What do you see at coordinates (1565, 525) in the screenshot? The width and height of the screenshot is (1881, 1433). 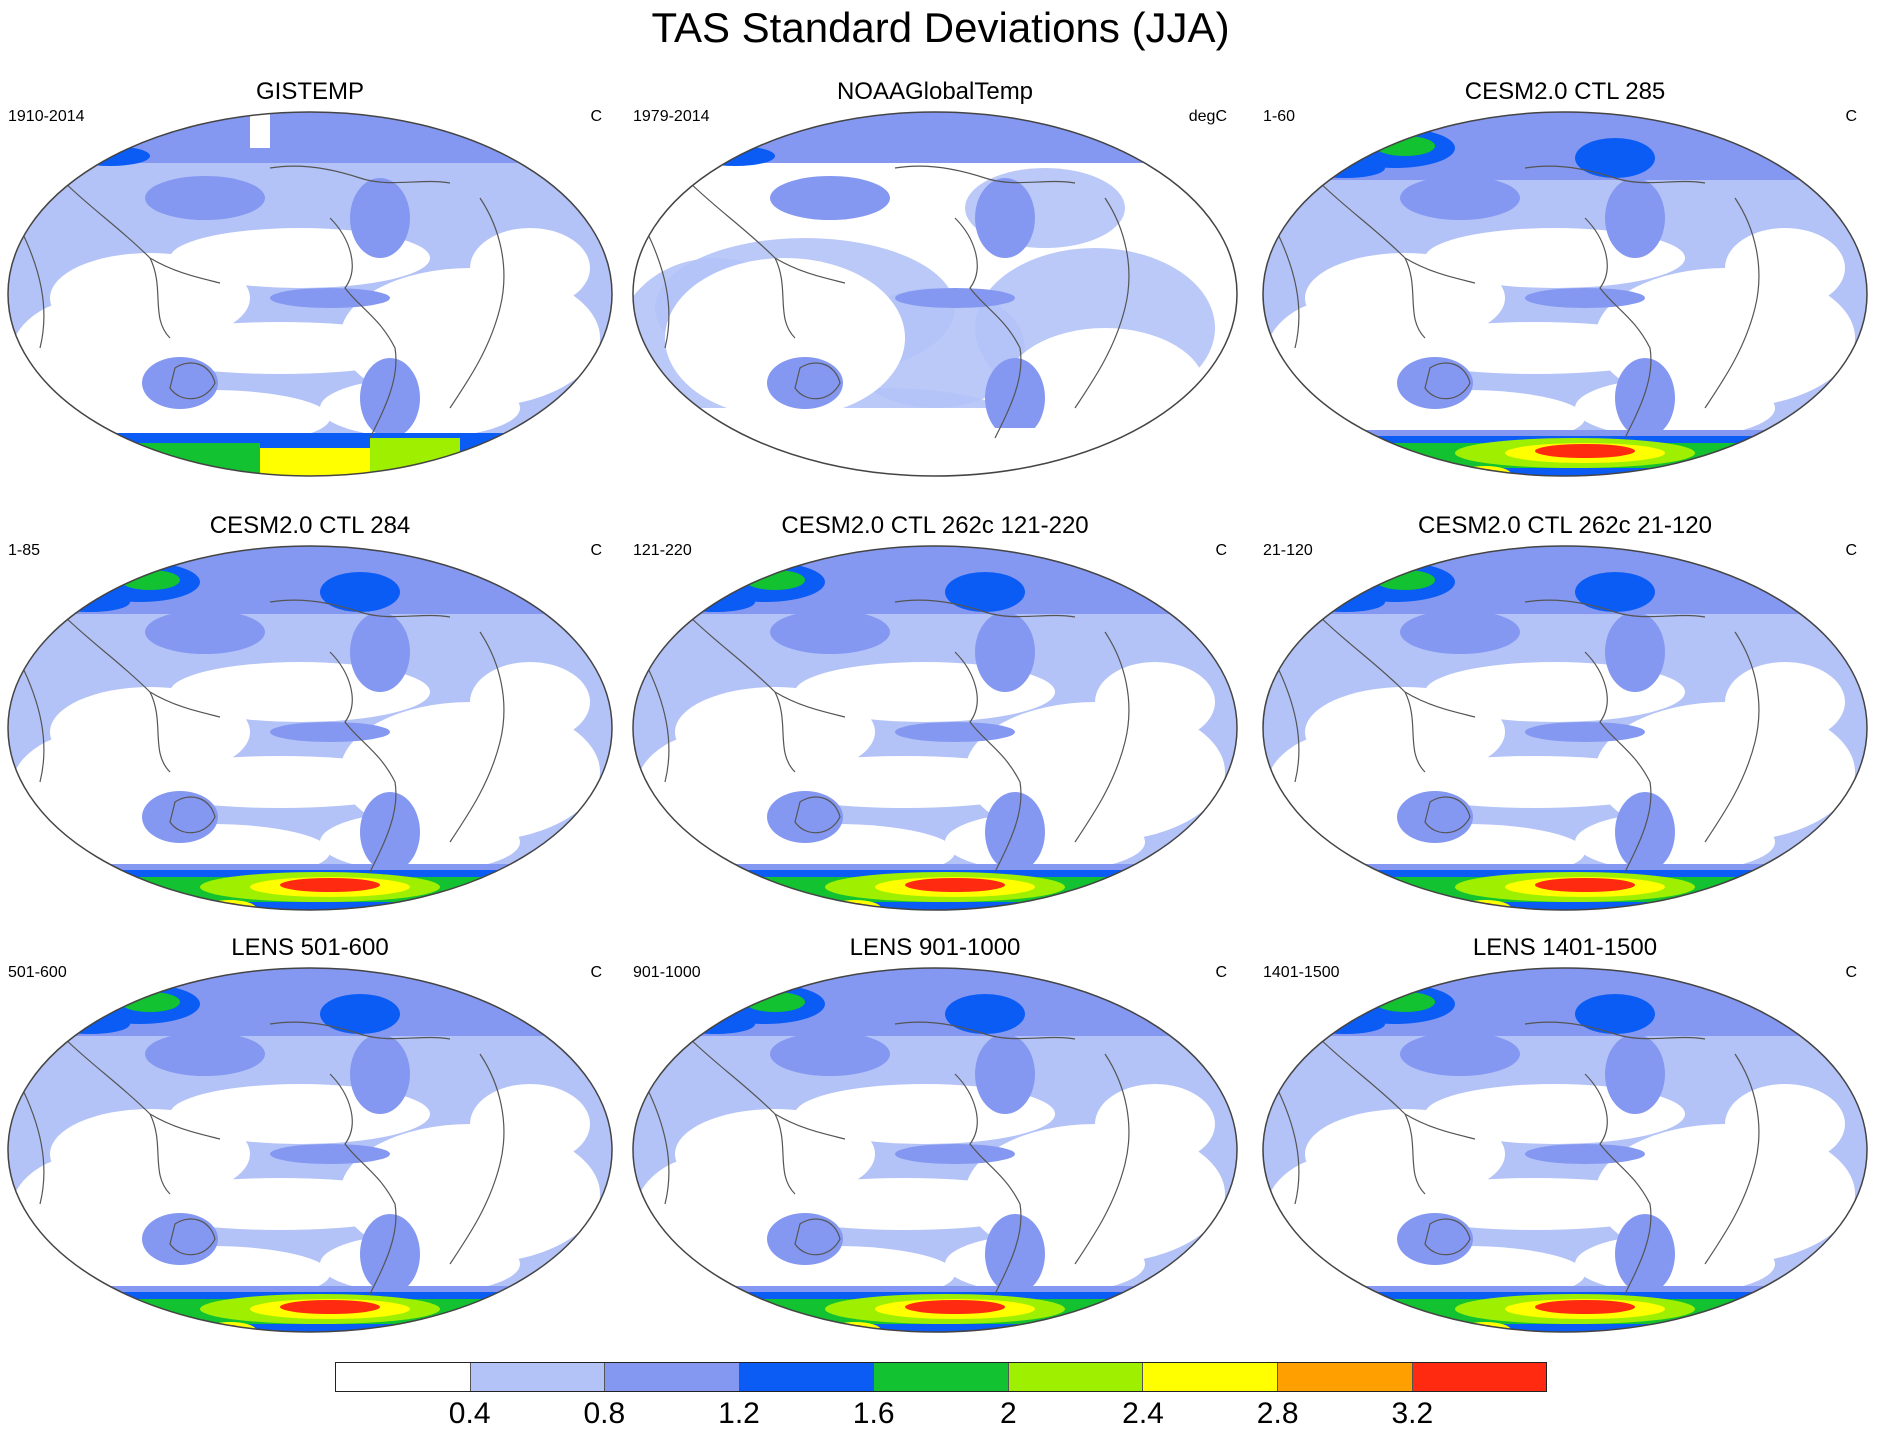 I see `panel-title: CESM2.0 CTL 262c 21-120` at bounding box center [1565, 525].